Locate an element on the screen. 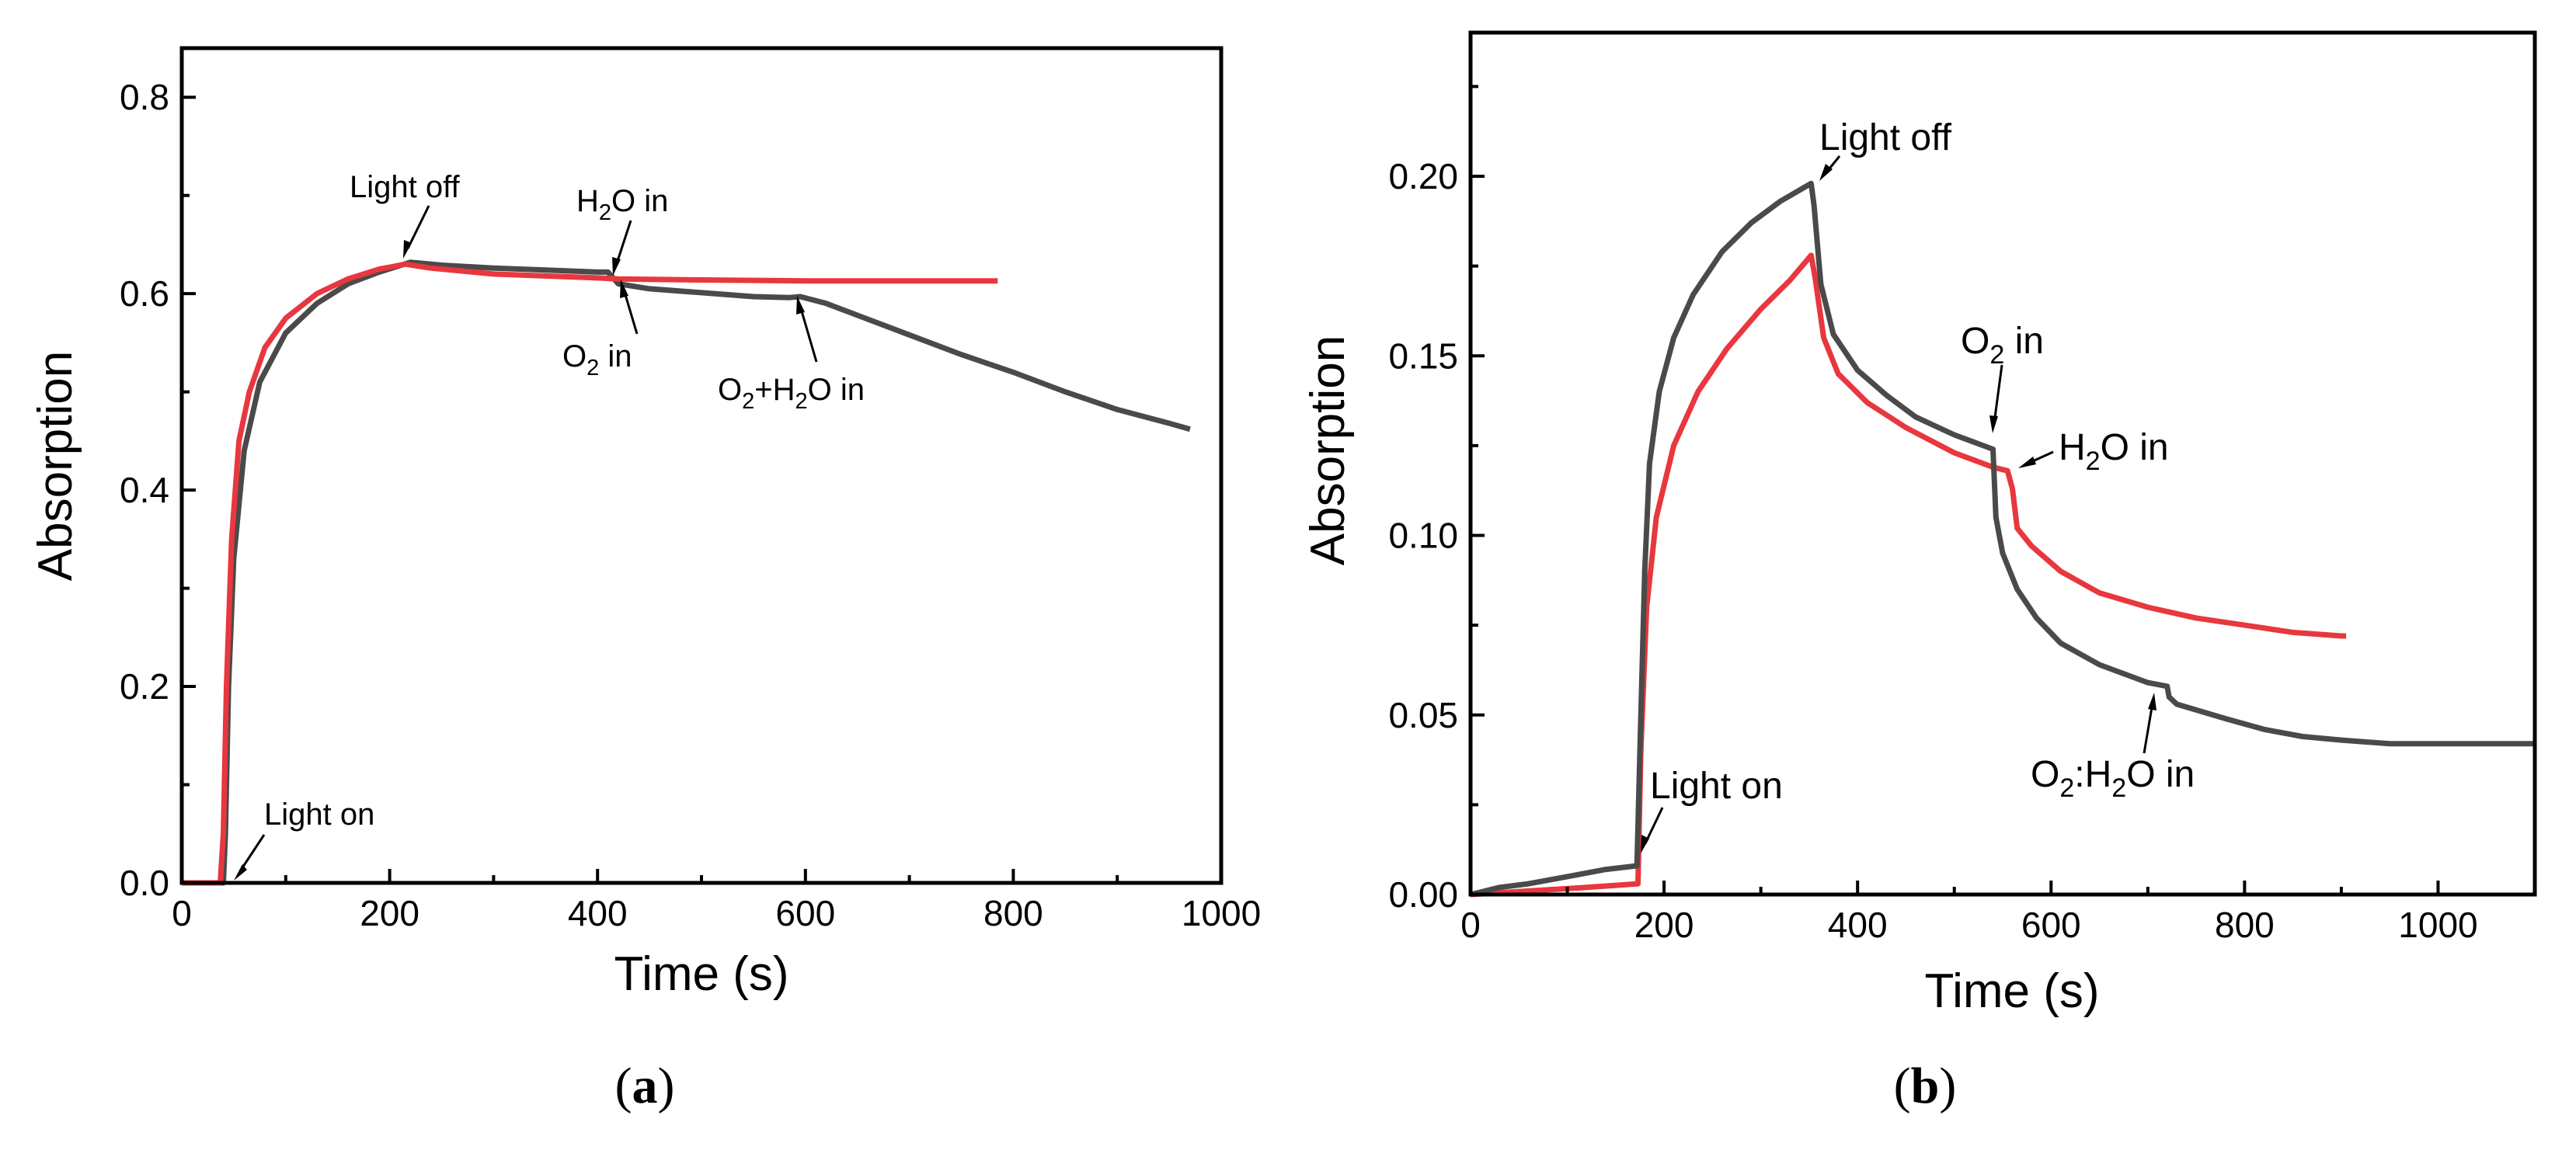 Image resolution: width=2576 pixels, height=1157 pixels. panel-a-annotation-o2-in: O2 in is located at coordinates (597, 360).